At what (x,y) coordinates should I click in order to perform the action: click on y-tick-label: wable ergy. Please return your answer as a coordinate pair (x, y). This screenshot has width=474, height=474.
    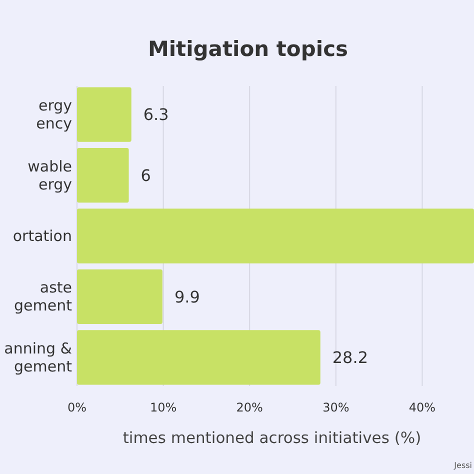
    Looking at the image, I should click on (50, 175).